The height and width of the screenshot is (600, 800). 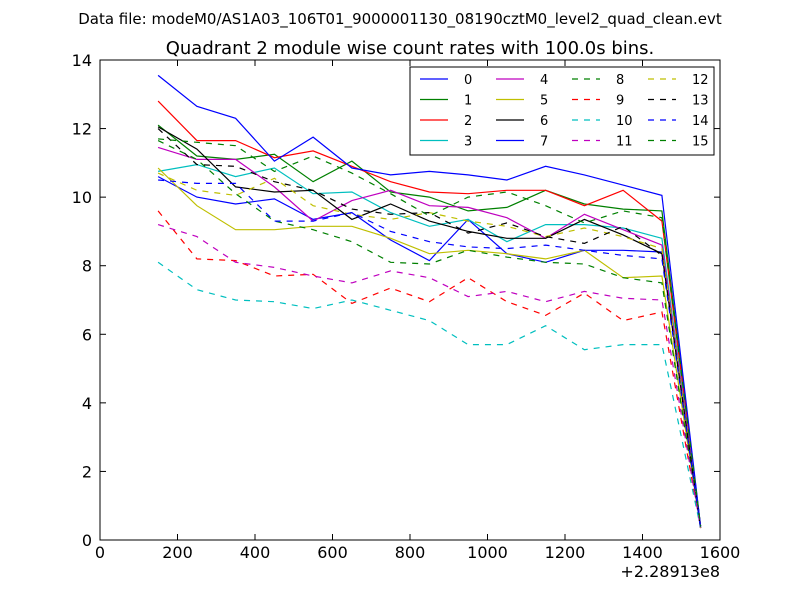 I want to click on y-tick-label: 14, so click(x=82, y=60).